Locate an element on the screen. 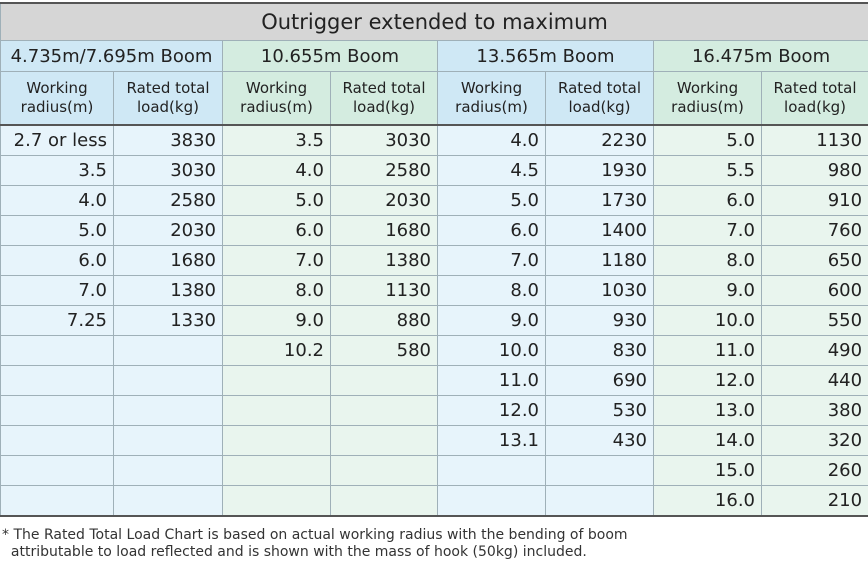 This screenshot has height=570, width=868. table-cell: 1030 is located at coordinates (599, 290).